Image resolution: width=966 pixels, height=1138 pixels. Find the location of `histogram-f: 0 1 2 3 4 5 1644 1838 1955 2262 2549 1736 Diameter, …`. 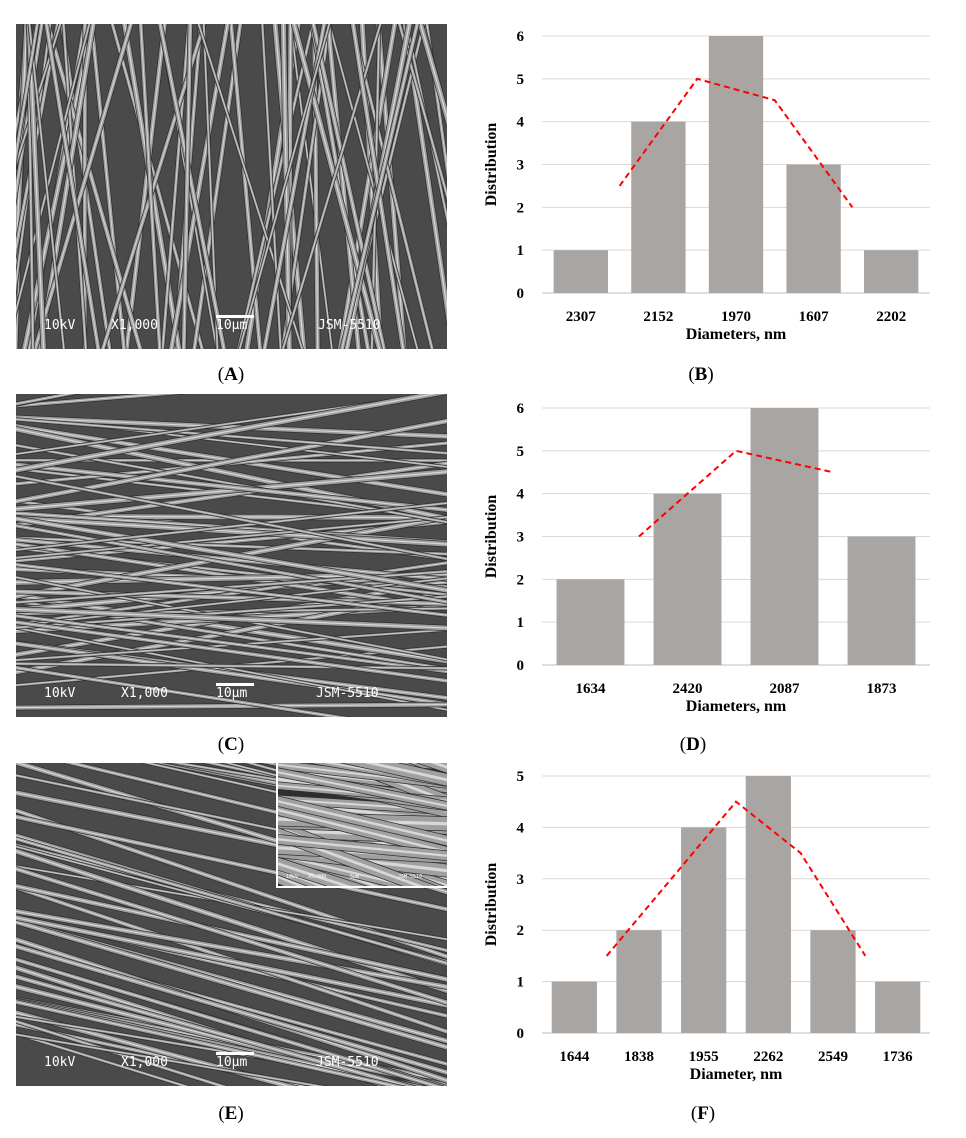

histogram-f: 0 1 2 3 4 5 1644 1838 1955 2262 2549 1736 Diameter, … is located at coordinates (706, 926).